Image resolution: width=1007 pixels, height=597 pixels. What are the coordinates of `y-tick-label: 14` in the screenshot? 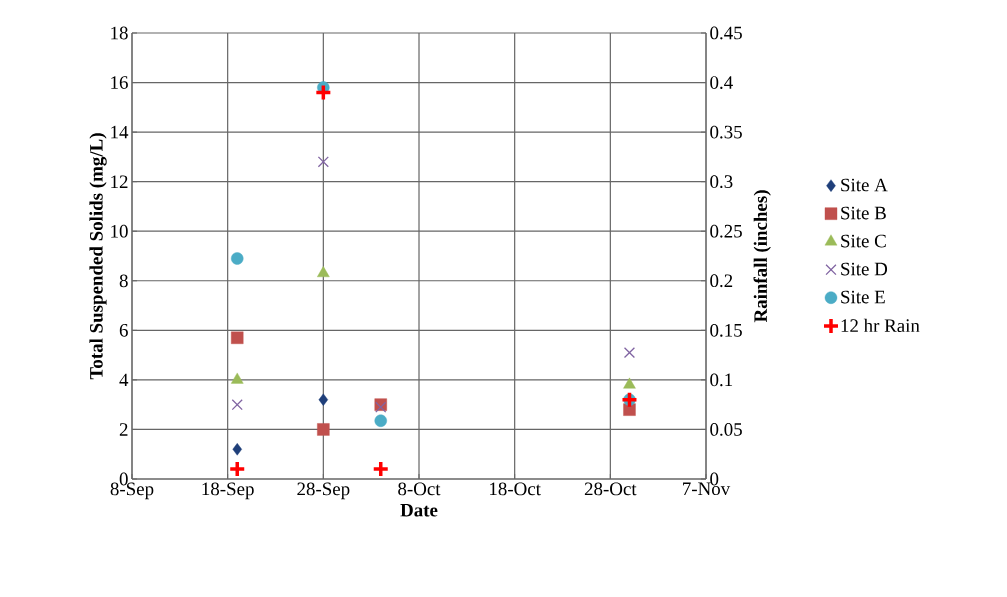 It's located at (120, 132).